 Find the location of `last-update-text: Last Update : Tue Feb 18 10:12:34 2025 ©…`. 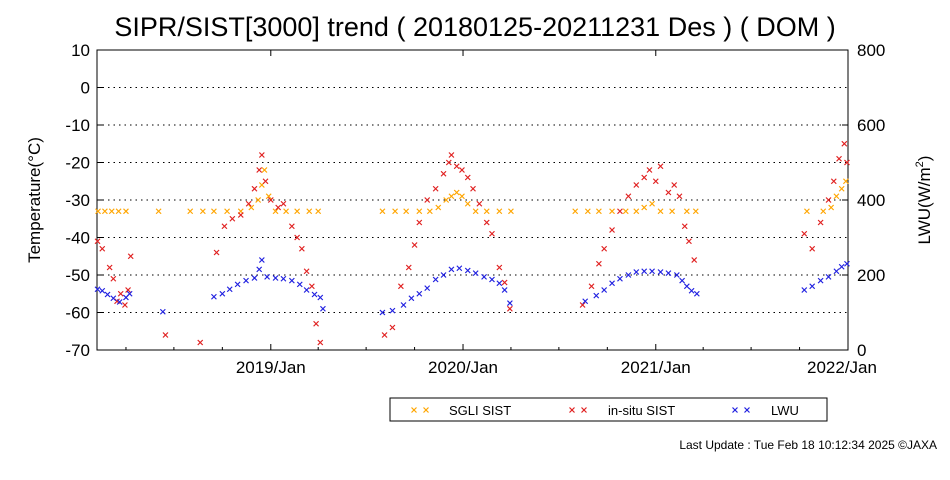

last-update-text: Last Update : Tue Feb 18 10:12:34 2025 ©… is located at coordinates (808, 445).